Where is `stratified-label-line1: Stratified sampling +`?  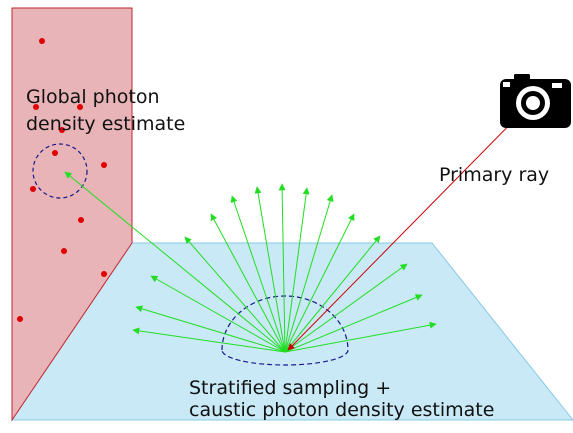
stratified-label-line1: Stratified sampling + is located at coordinates (290, 388).